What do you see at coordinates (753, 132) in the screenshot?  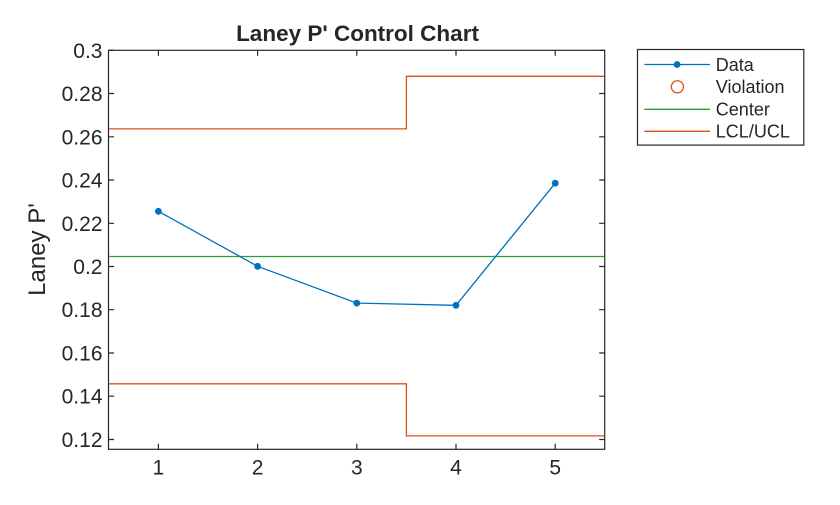 I see `svg-text: LCL/UCL` at bounding box center [753, 132].